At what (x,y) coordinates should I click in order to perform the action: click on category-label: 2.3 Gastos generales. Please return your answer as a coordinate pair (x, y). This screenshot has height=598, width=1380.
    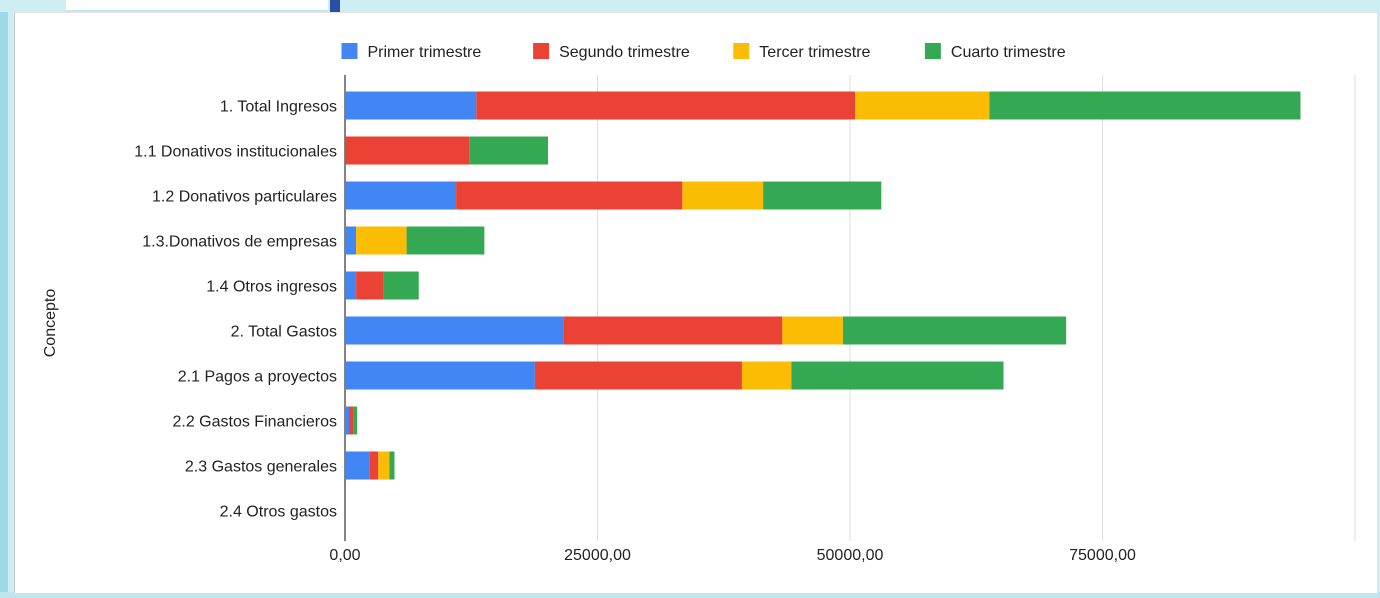
    Looking at the image, I should click on (261, 467).